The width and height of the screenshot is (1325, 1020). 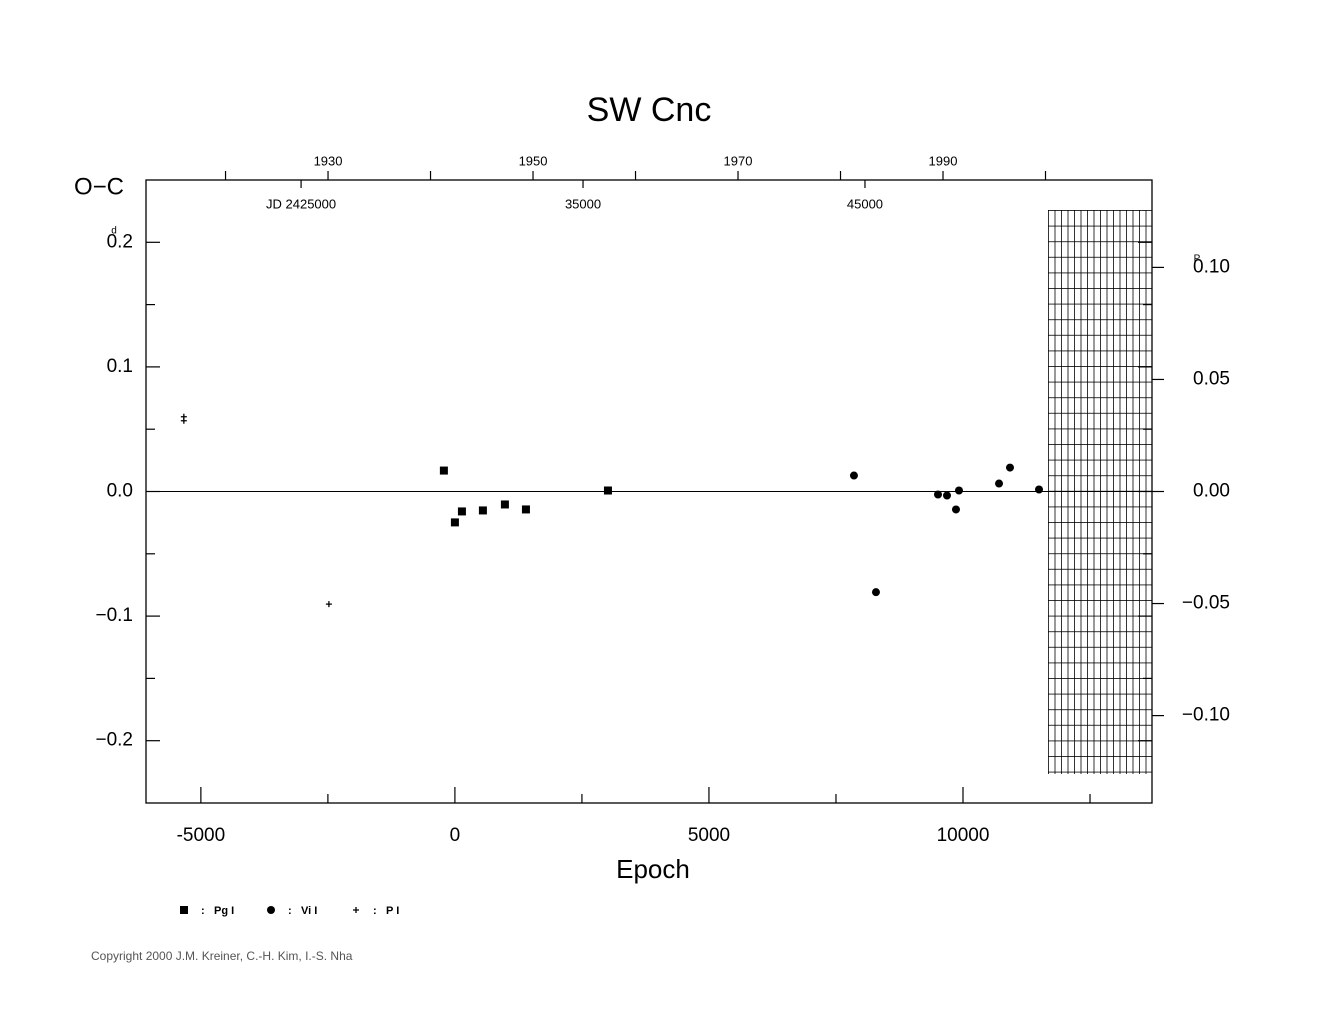 I want to click on x-tick-label: 10000, so click(x=963, y=835).